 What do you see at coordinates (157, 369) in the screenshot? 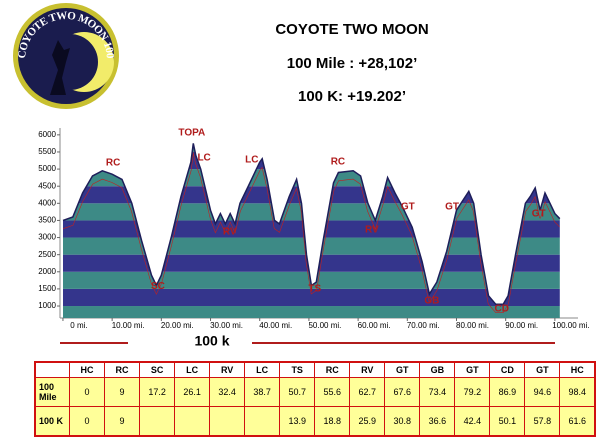
I see `table-cell: SC` at bounding box center [157, 369].